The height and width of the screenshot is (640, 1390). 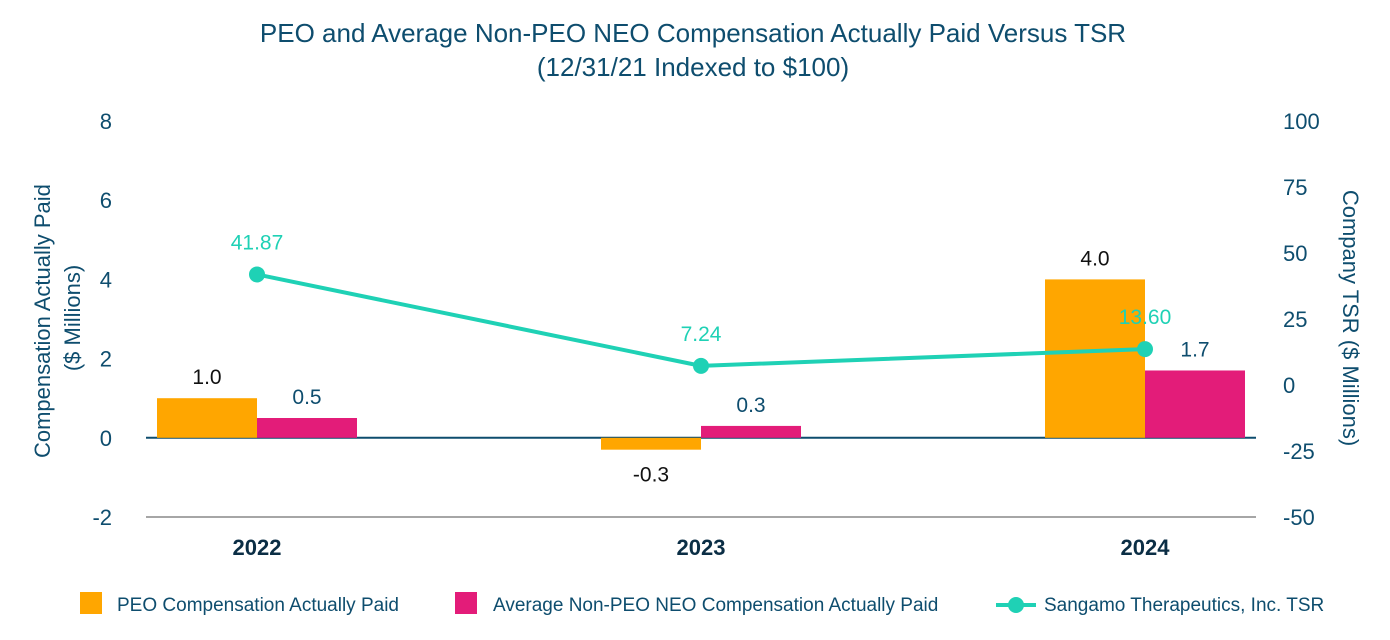 What do you see at coordinates (257, 547) in the screenshot?
I see `category-label-2022: 2022` at bounding box center [257, 547].